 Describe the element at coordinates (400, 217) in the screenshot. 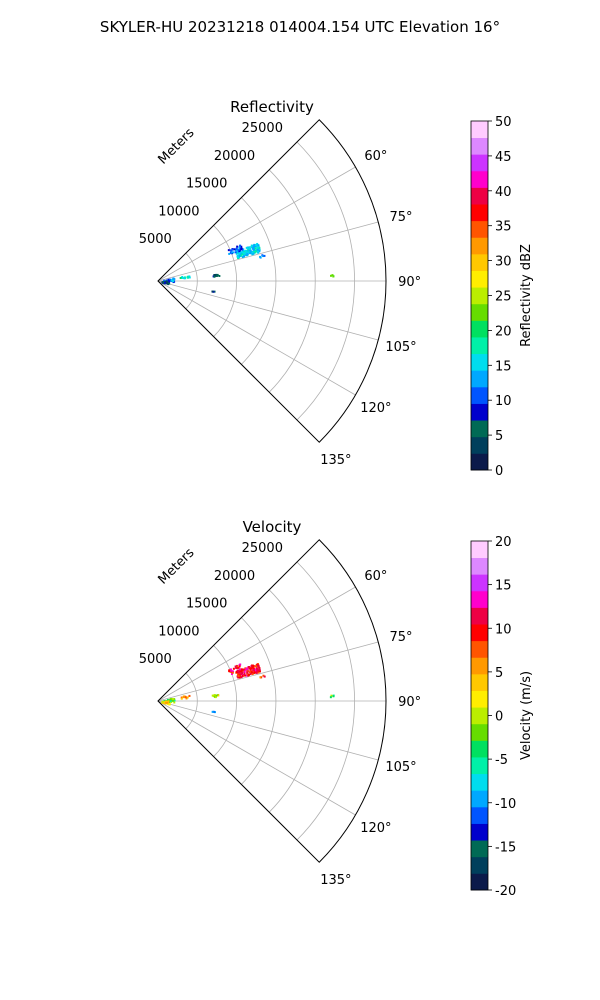

I see `azimuth-tick-label: 75°` at that location.